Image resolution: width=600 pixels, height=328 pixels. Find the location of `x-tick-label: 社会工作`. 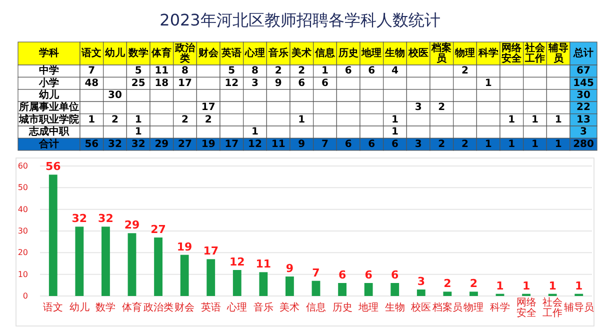

x-tick-label: 社会工作 is located at coordinates (552, 307).